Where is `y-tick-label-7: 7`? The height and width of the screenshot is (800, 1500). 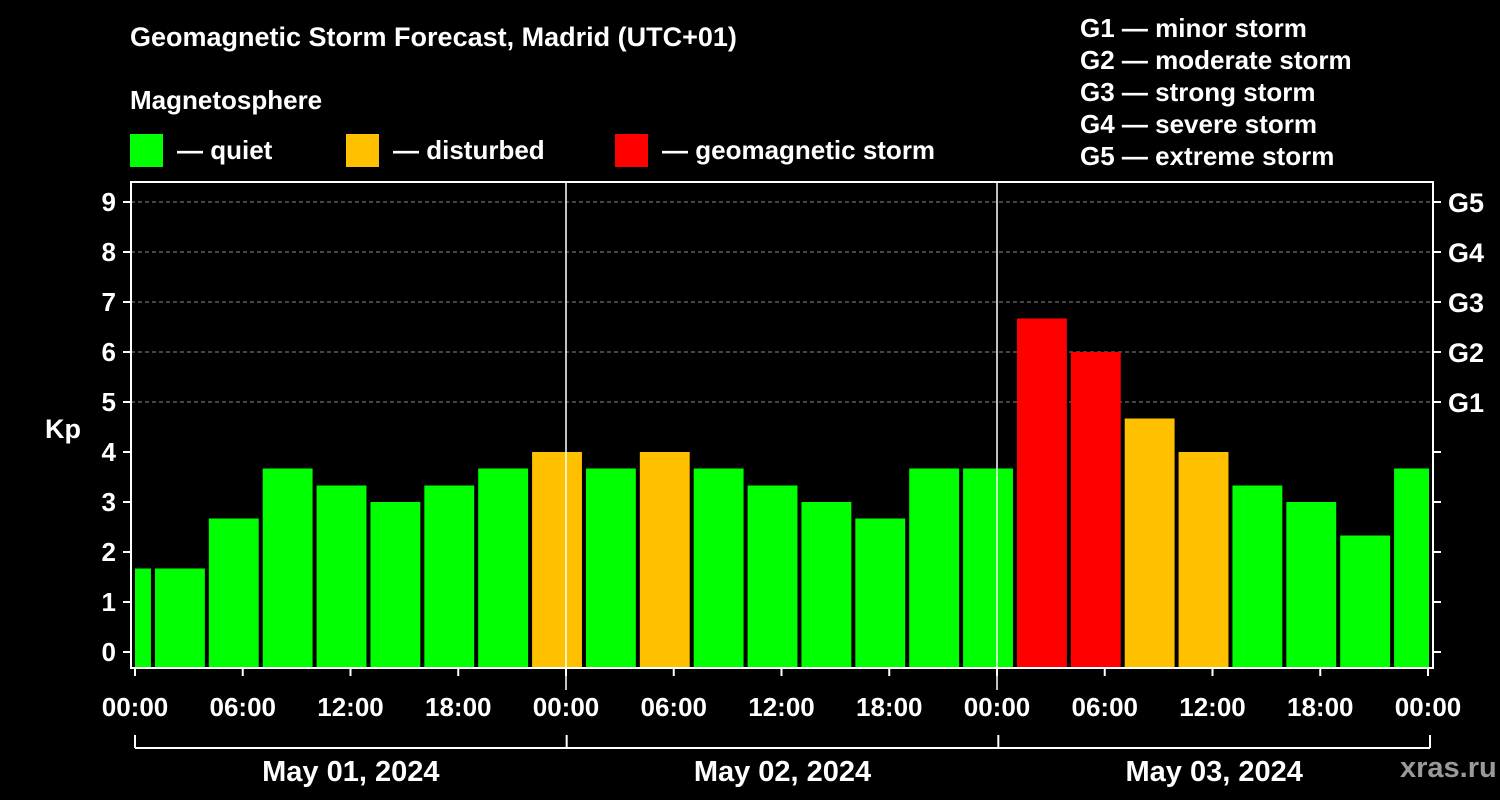 y-tick-label-7: 7 is located at coordinates (109, 302).